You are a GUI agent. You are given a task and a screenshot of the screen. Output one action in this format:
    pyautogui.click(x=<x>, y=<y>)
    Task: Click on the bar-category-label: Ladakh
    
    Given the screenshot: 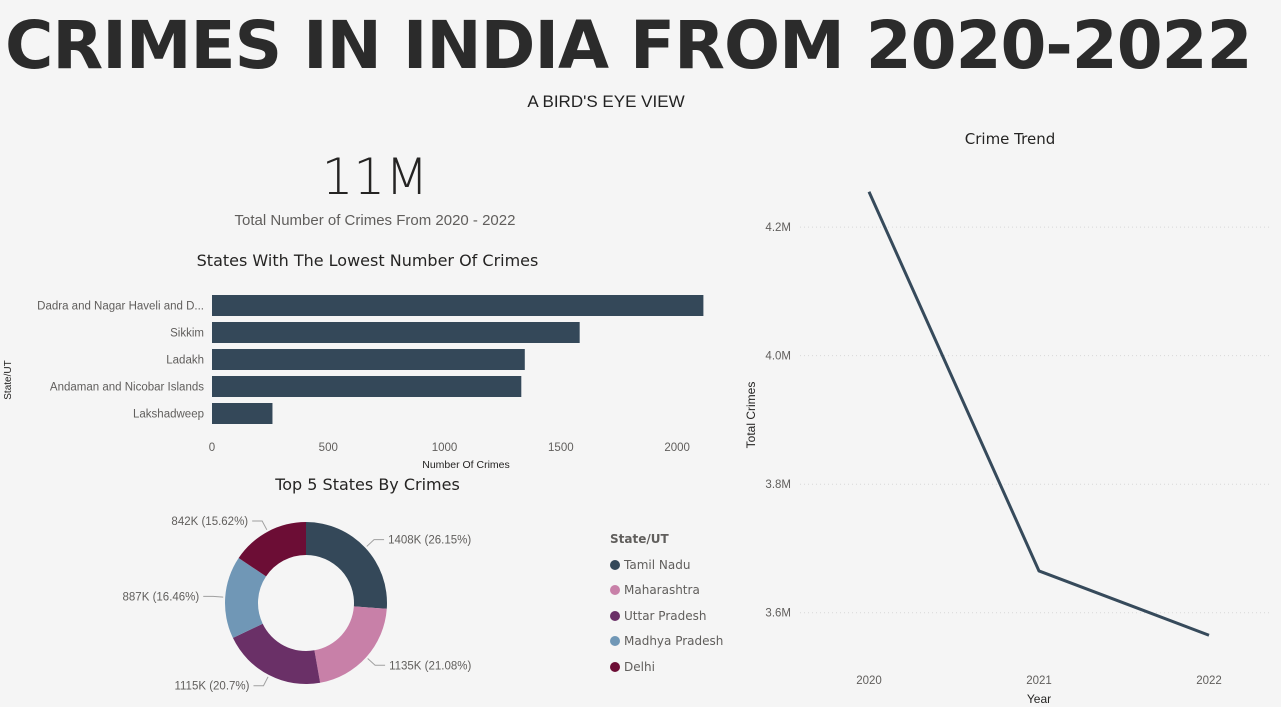 What is the action you would take?
    pyautogui.click(x=185, y=361)
    